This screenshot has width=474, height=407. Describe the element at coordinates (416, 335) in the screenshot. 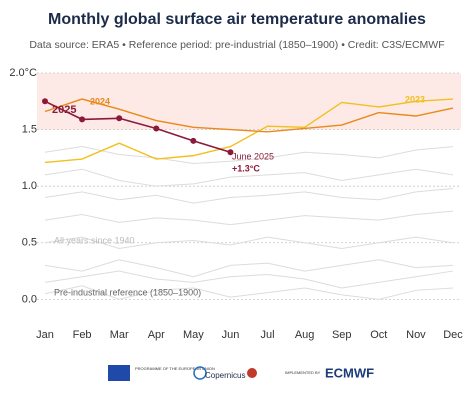

I see `x-tick-label: Nov` at that location.